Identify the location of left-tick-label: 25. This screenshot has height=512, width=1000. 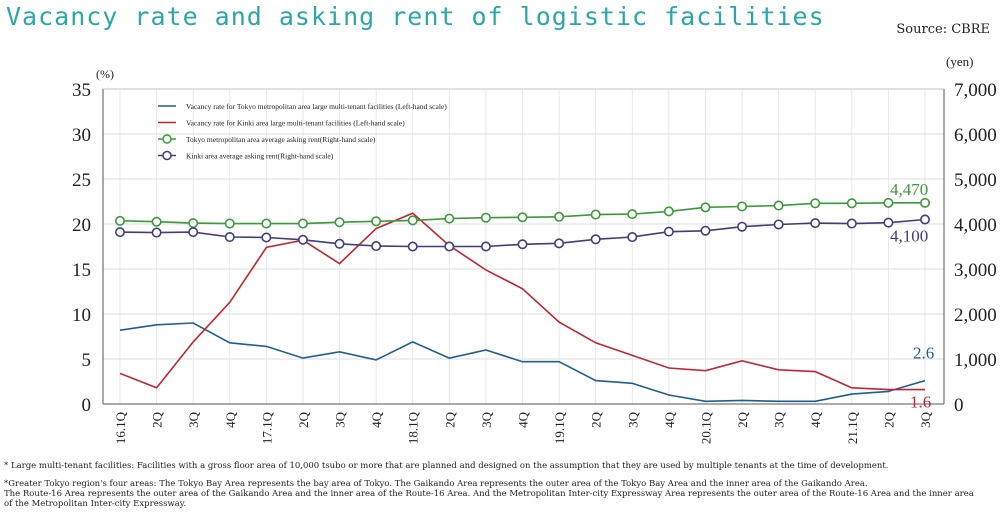
(81, 180).